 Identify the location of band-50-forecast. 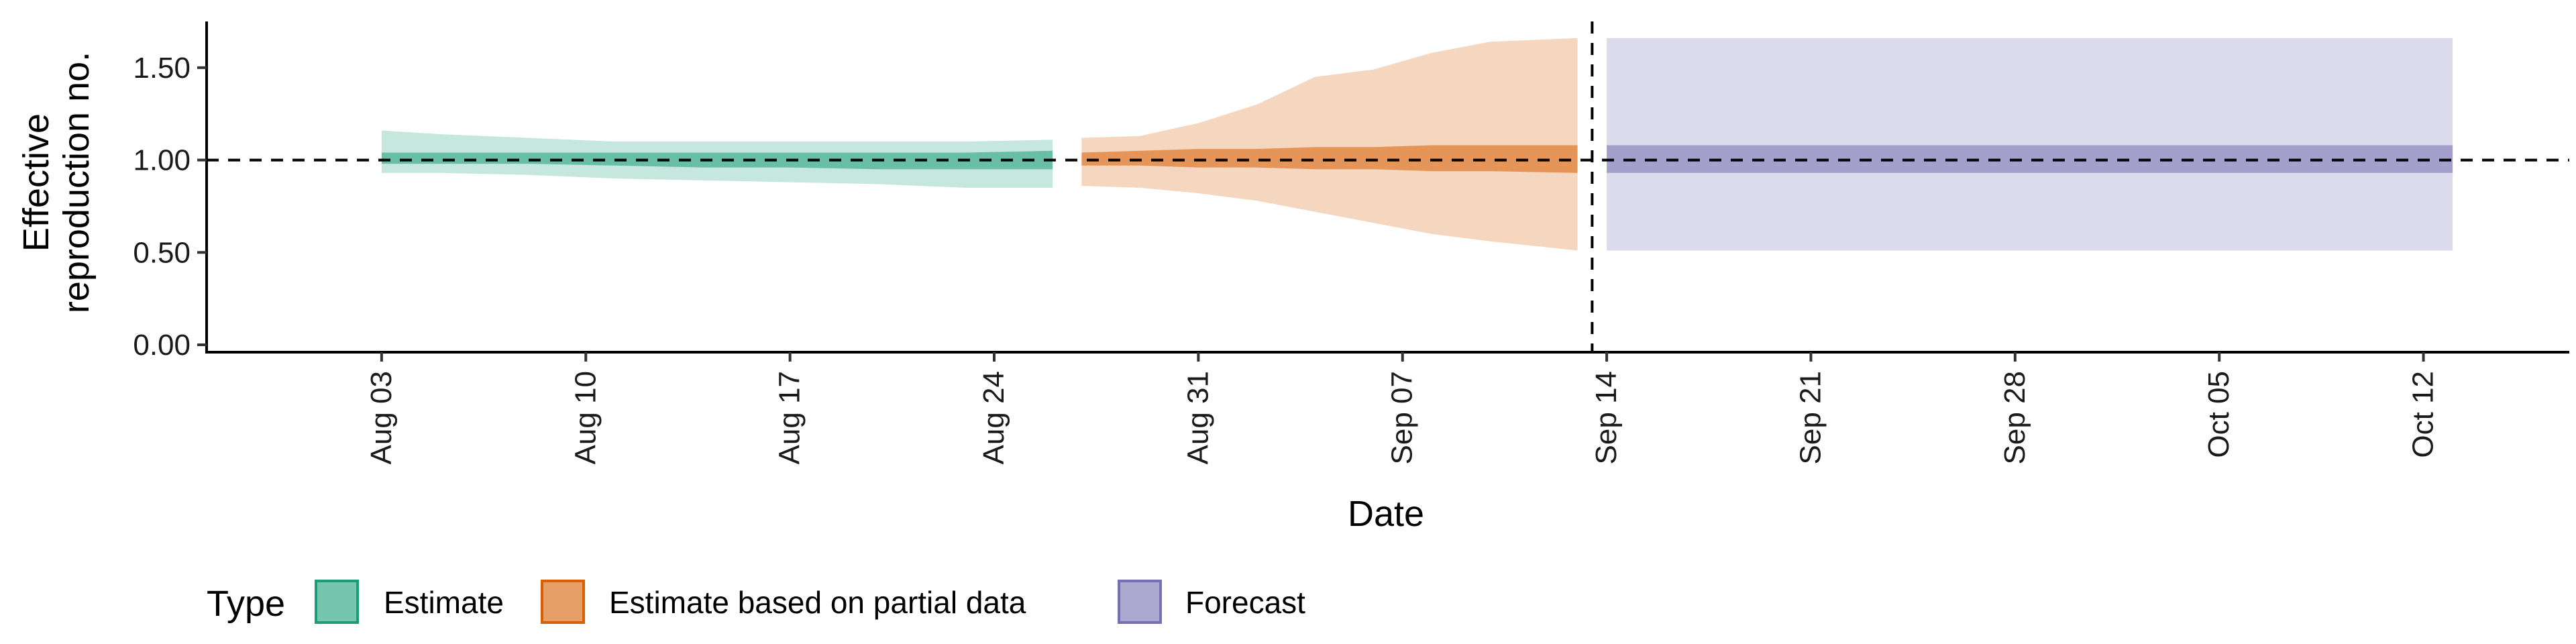
(2030, 159).